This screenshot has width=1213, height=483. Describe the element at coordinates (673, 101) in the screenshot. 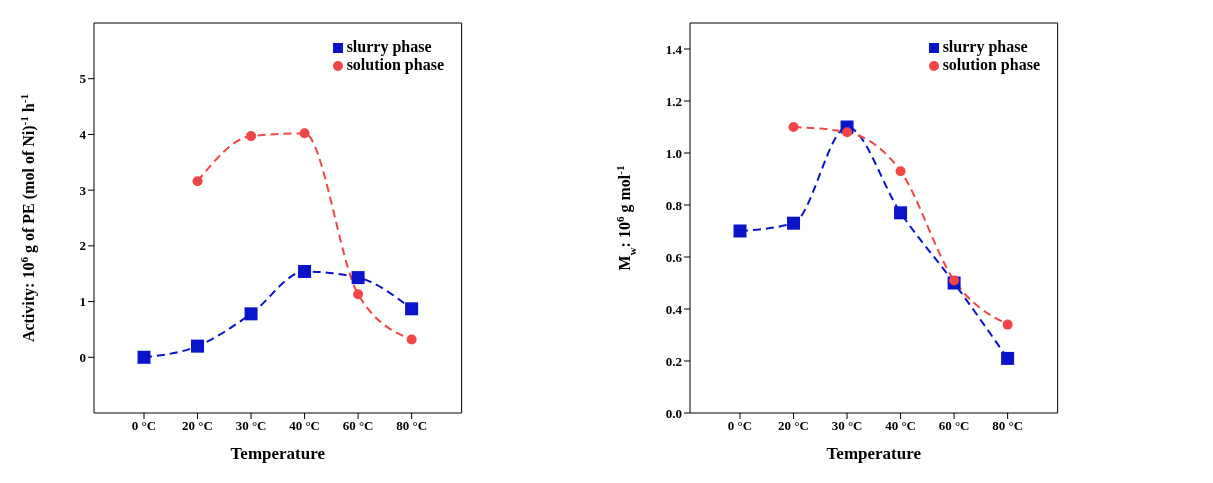

I see `y-tick-label: 1.2` at that location.